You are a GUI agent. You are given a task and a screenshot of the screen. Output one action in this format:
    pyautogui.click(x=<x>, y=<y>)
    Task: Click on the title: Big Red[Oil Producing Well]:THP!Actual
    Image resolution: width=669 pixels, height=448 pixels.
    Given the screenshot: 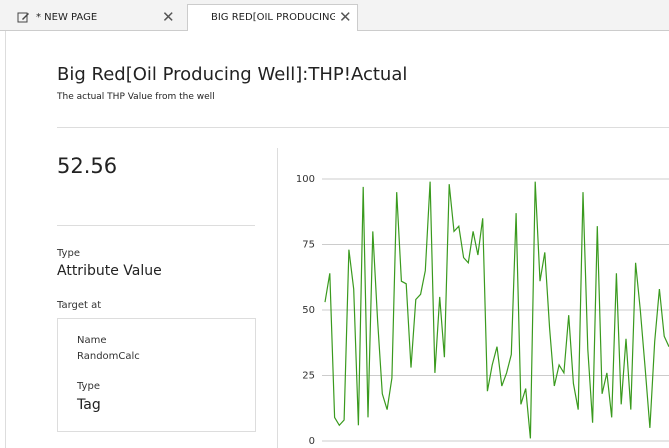 What is the action you would take?
    pyautogui.click(x=232, y=74)
    